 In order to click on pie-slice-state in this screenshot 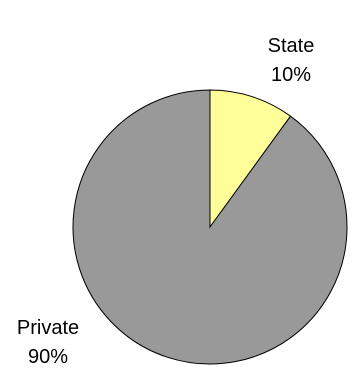, I will do `click(250, 159)`.